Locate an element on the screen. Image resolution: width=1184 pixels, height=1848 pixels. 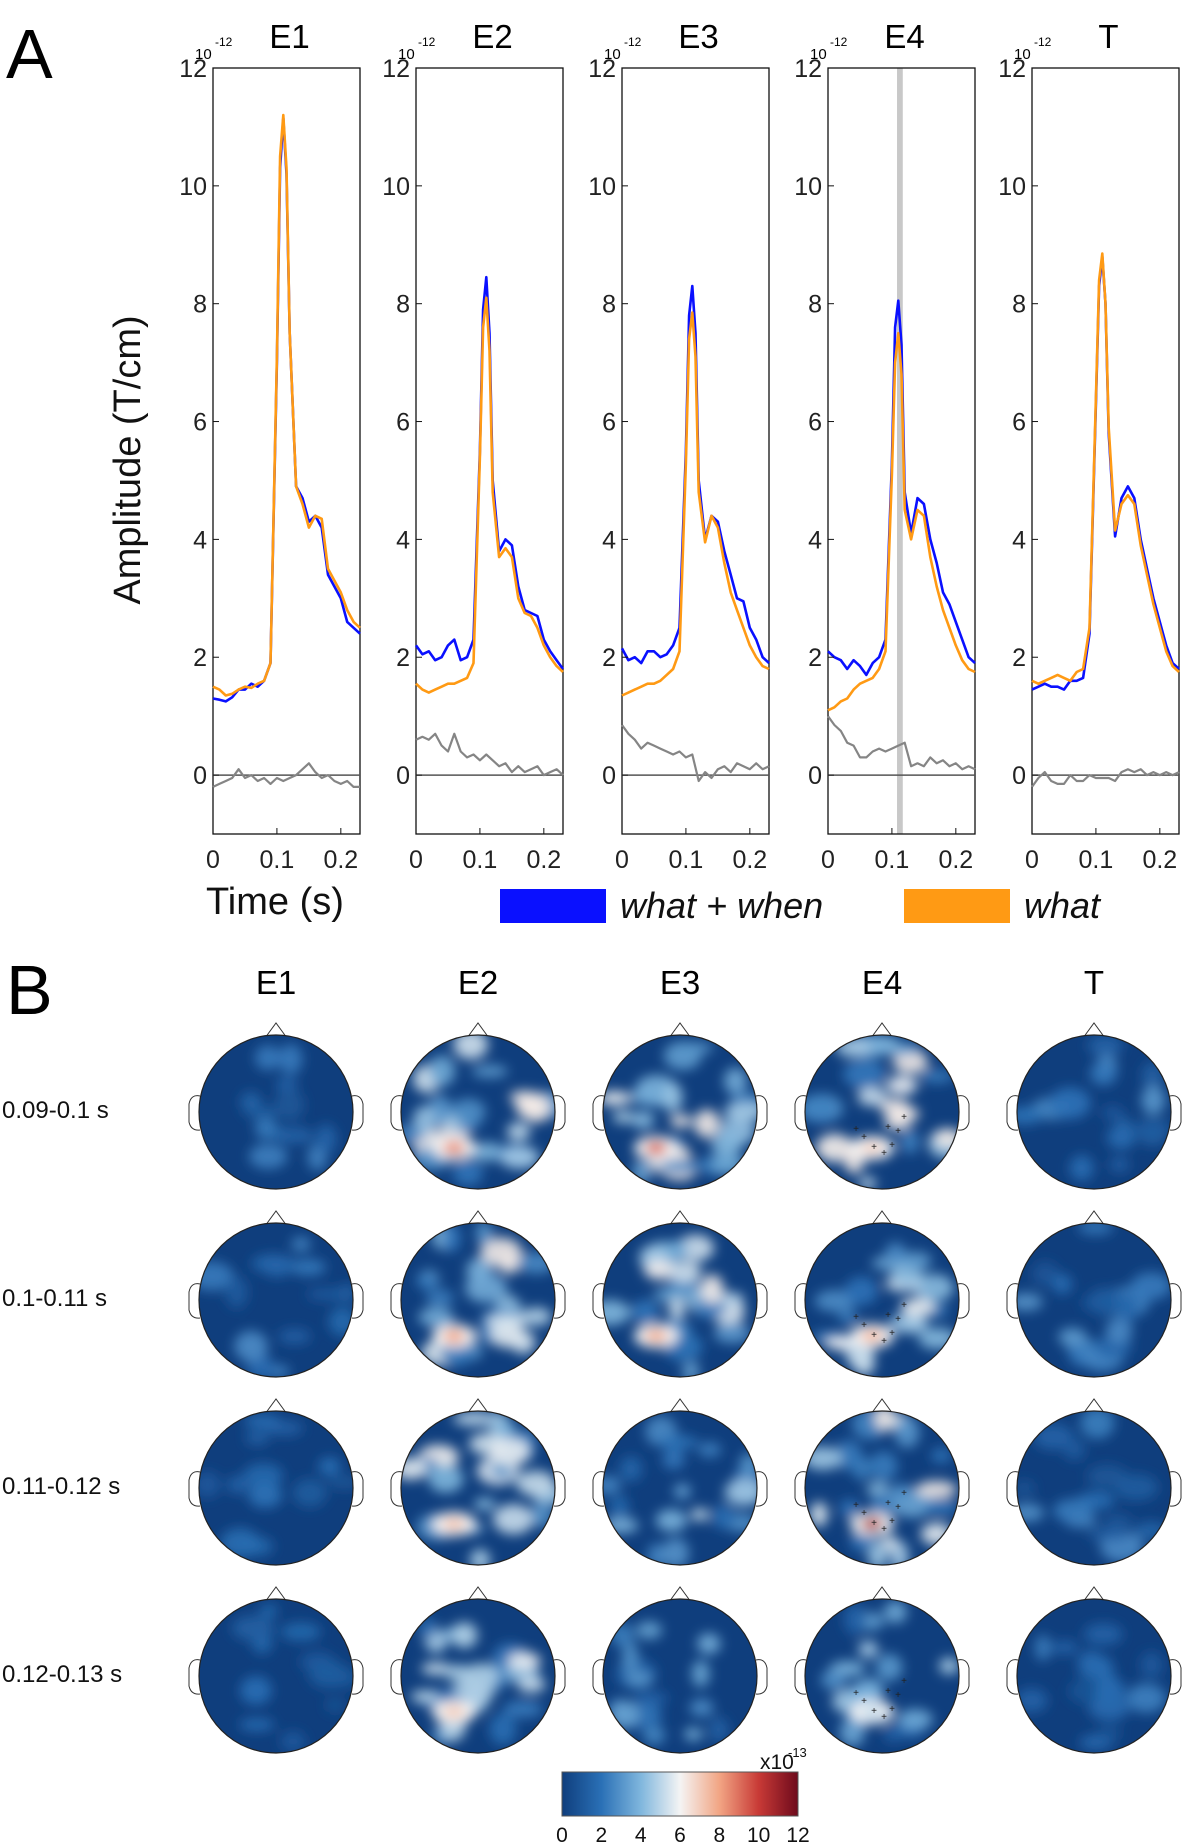
colorbar-tick-label: 2 is located at coordinates (601, 1835).